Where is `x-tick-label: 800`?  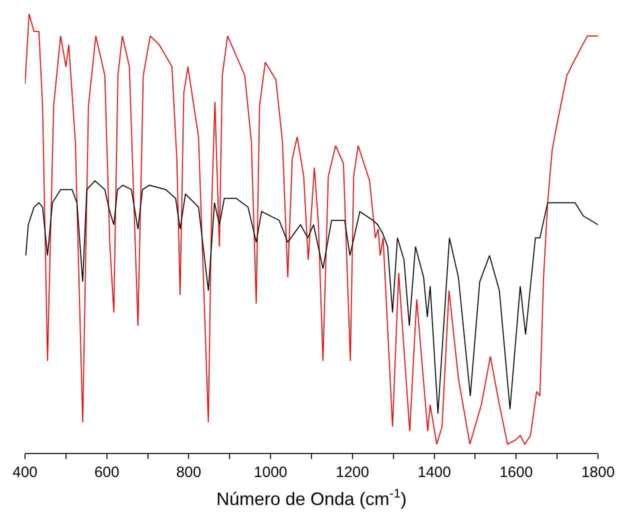
x-tick-label: 800 is located at coordinates (189, 472).